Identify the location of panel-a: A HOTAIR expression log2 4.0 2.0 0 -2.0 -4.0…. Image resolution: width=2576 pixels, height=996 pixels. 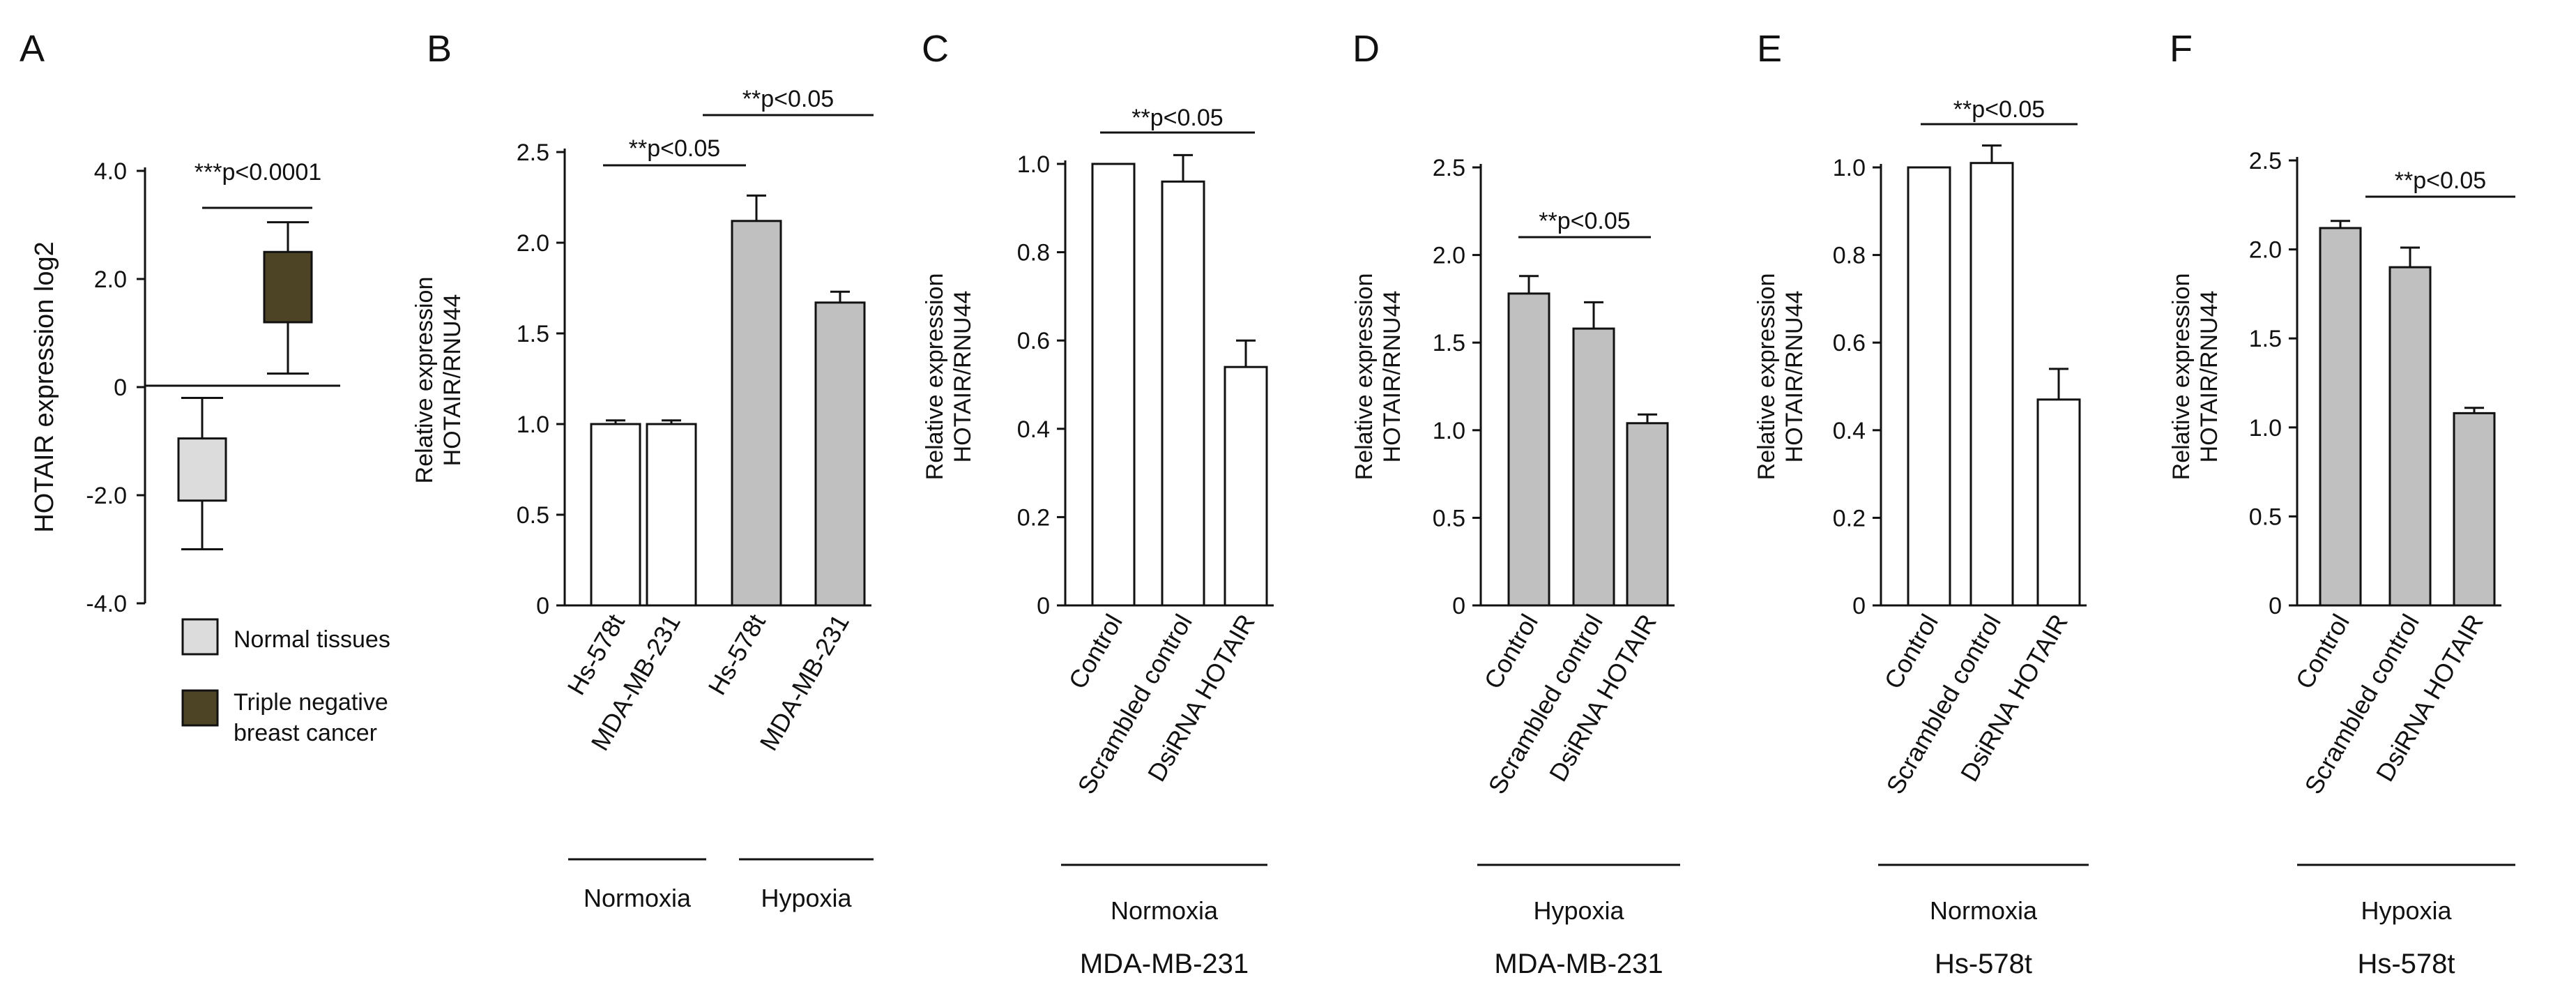
(205, 387).